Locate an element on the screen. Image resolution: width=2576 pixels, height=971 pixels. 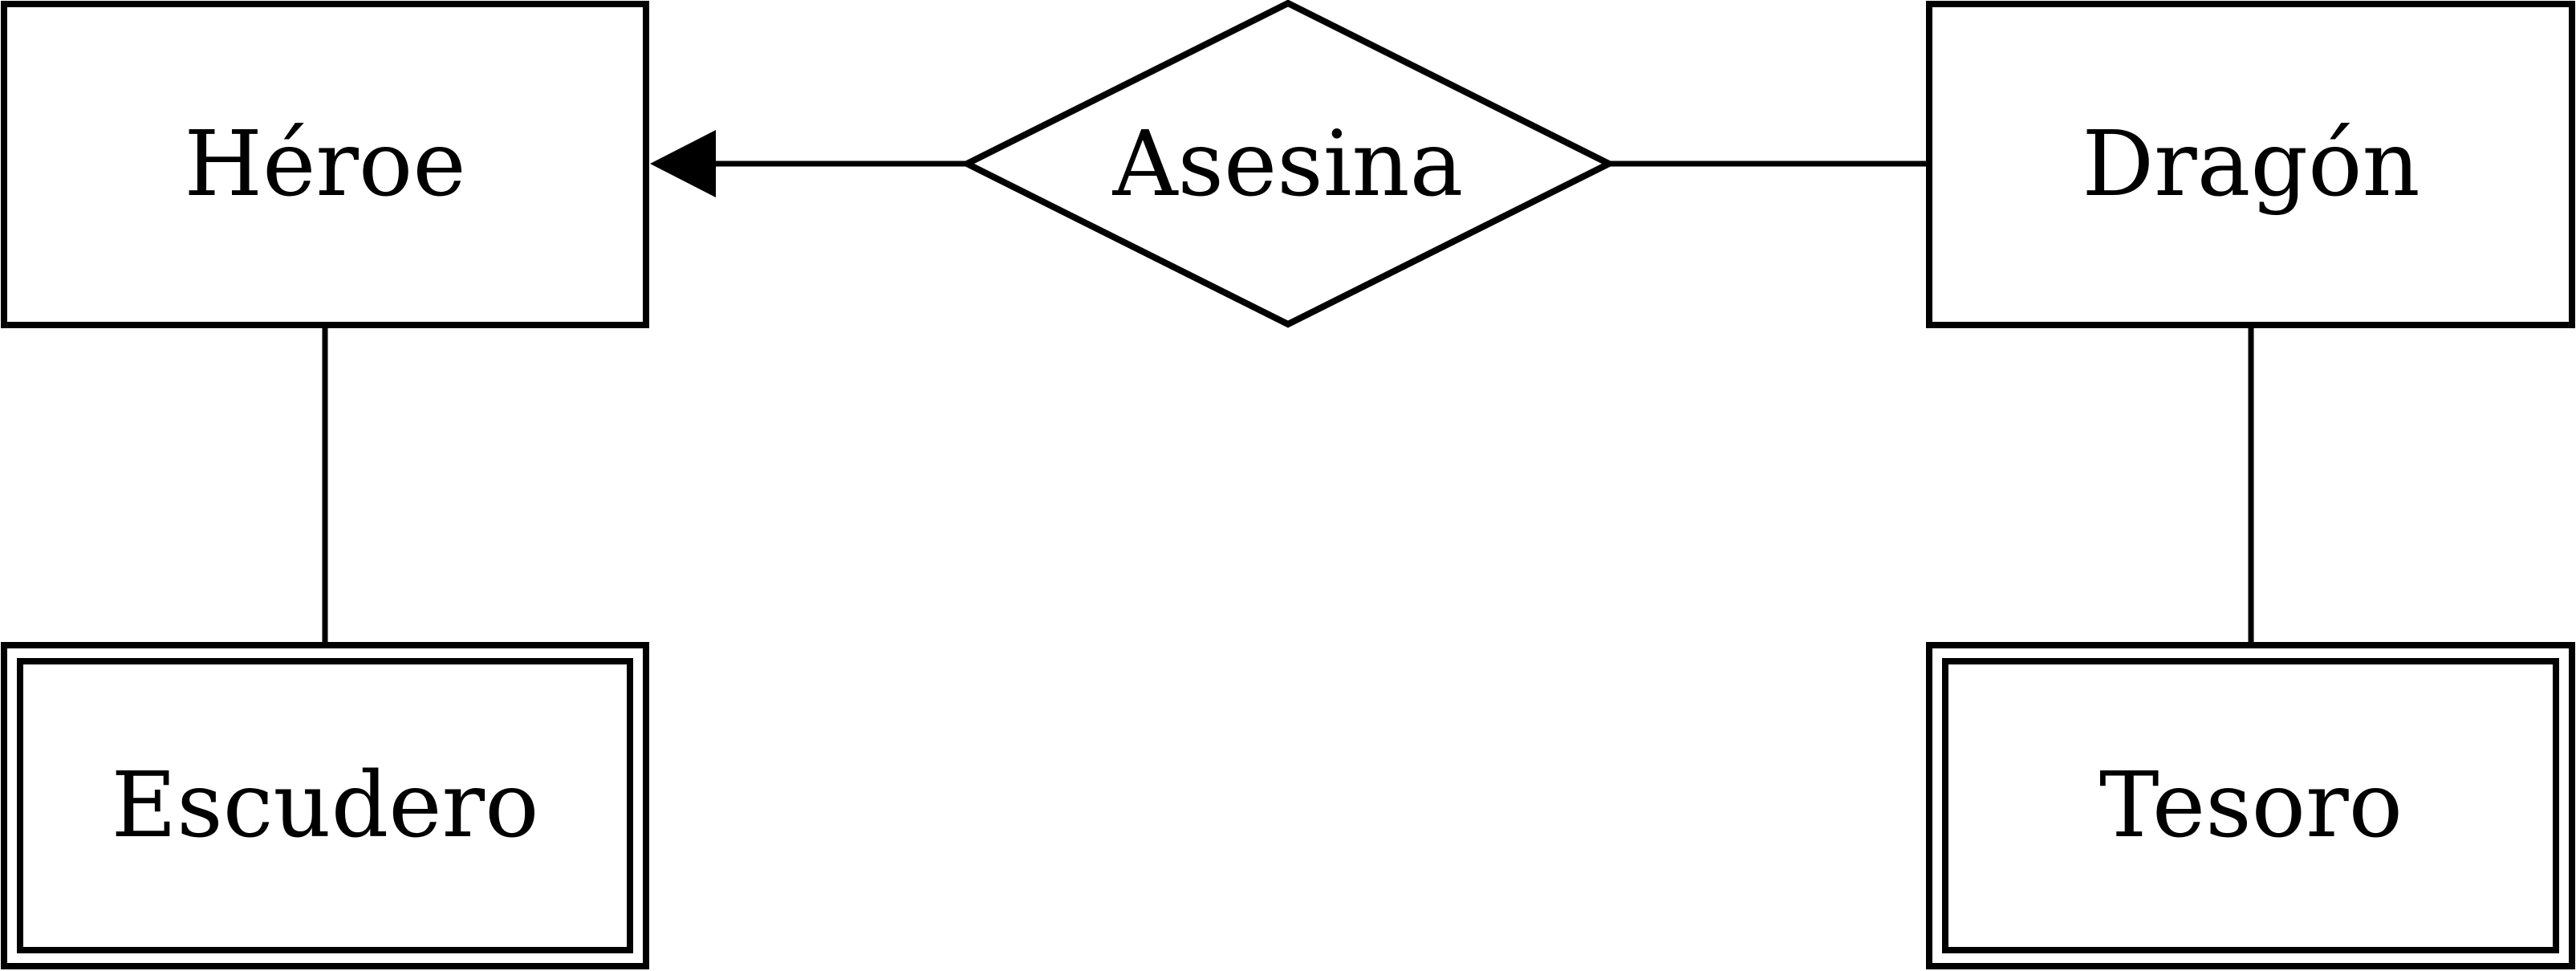
entity-dragon-box is located at coordinates (2250, 164).